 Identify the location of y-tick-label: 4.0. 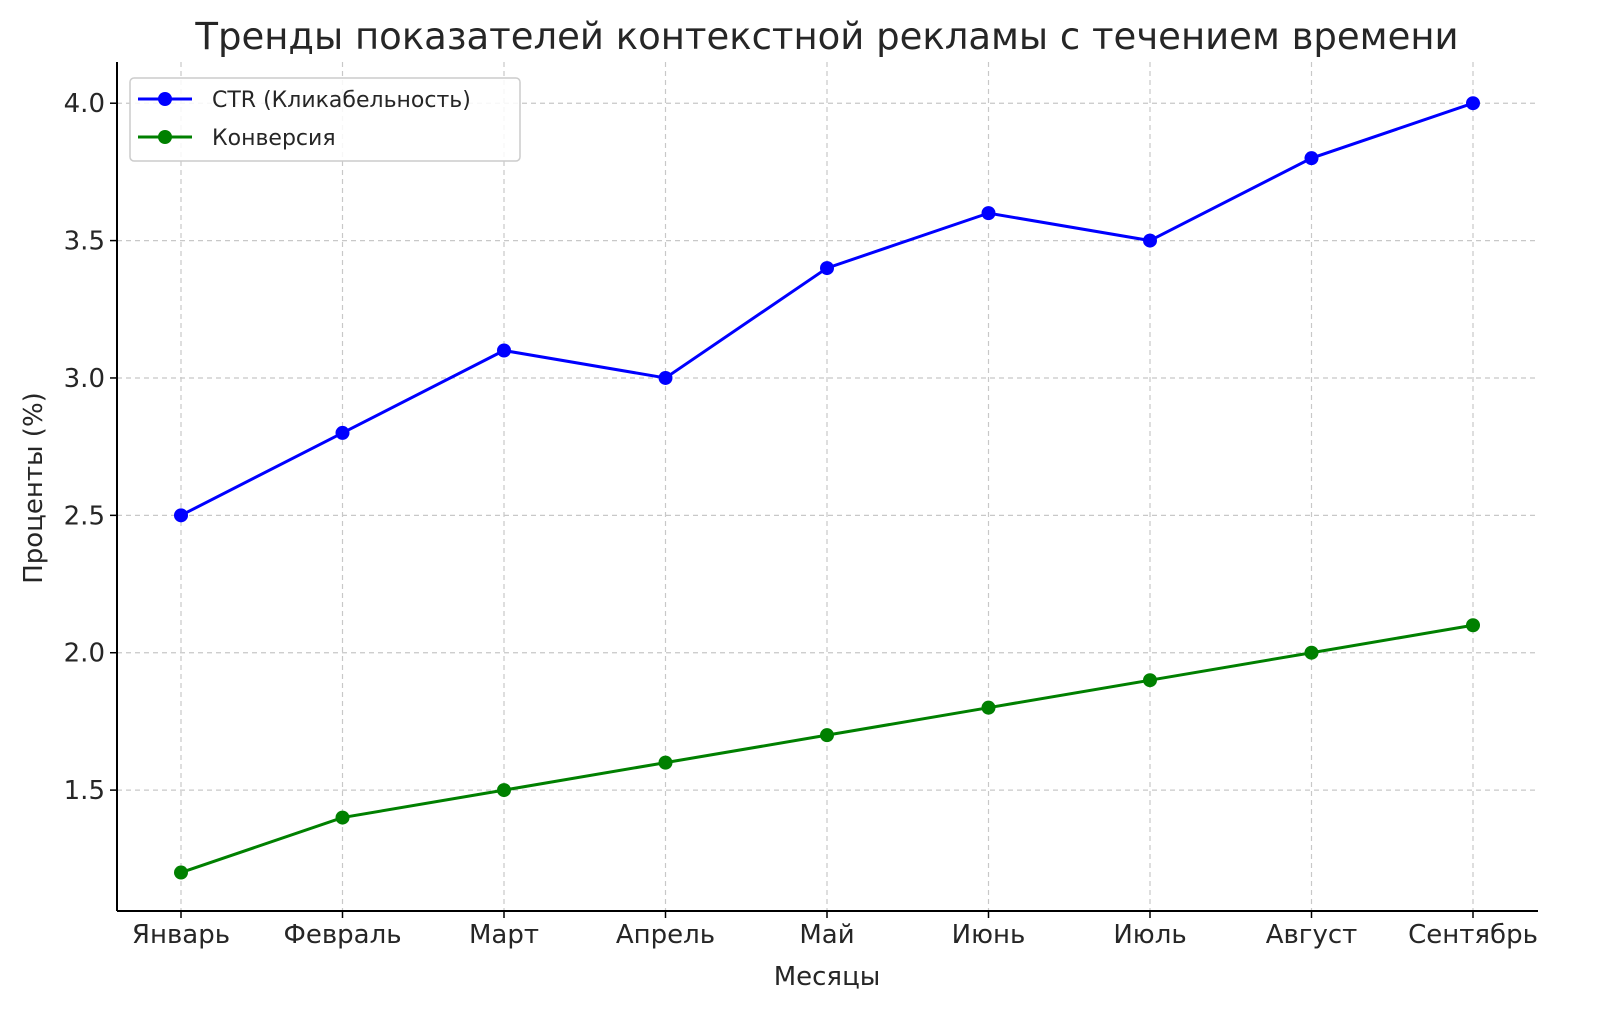
(84, 104).